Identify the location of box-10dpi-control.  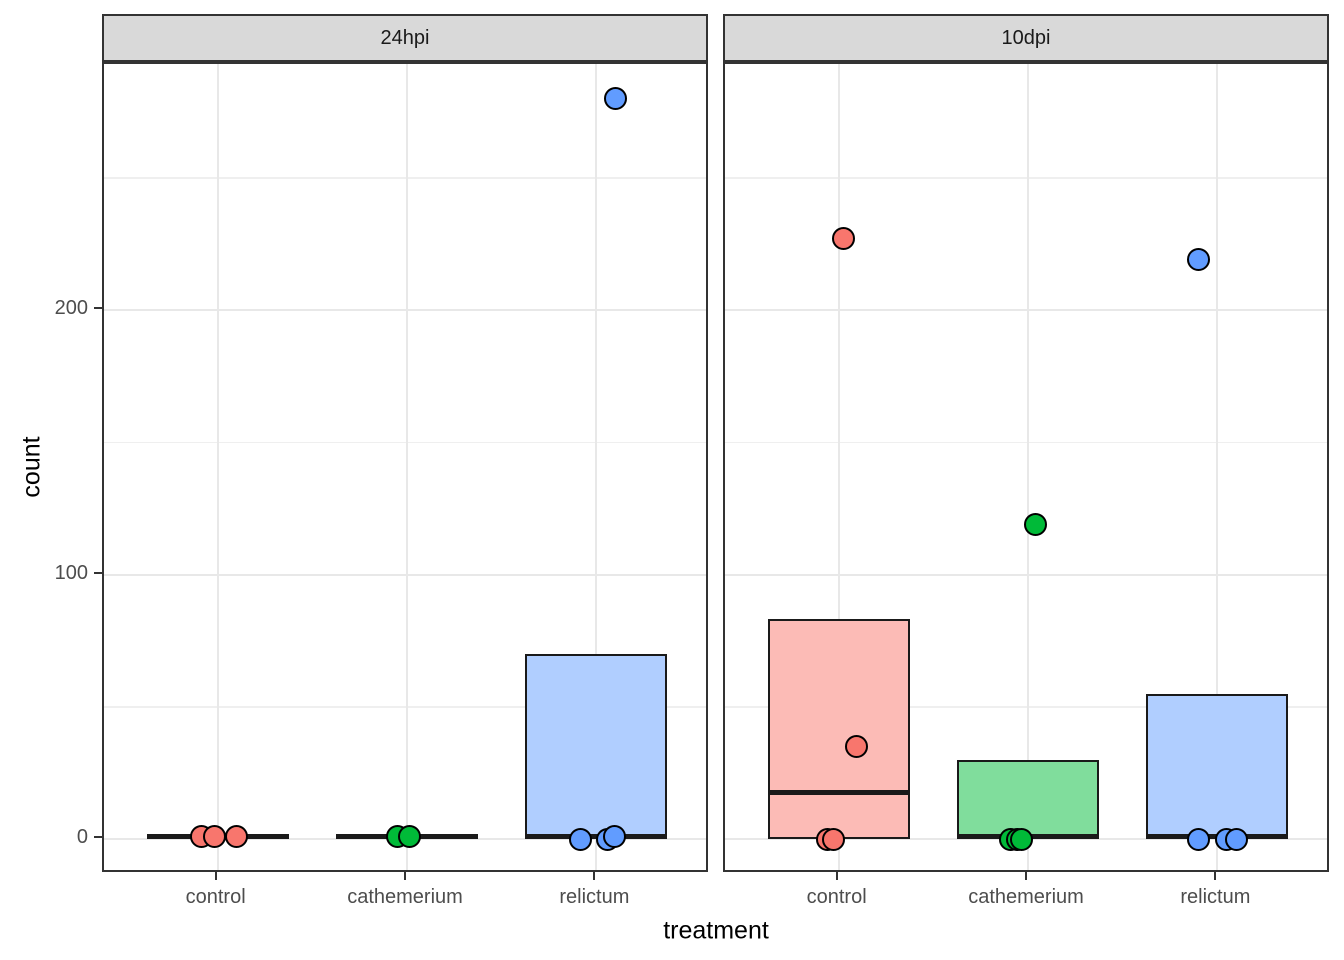
(838, 729).